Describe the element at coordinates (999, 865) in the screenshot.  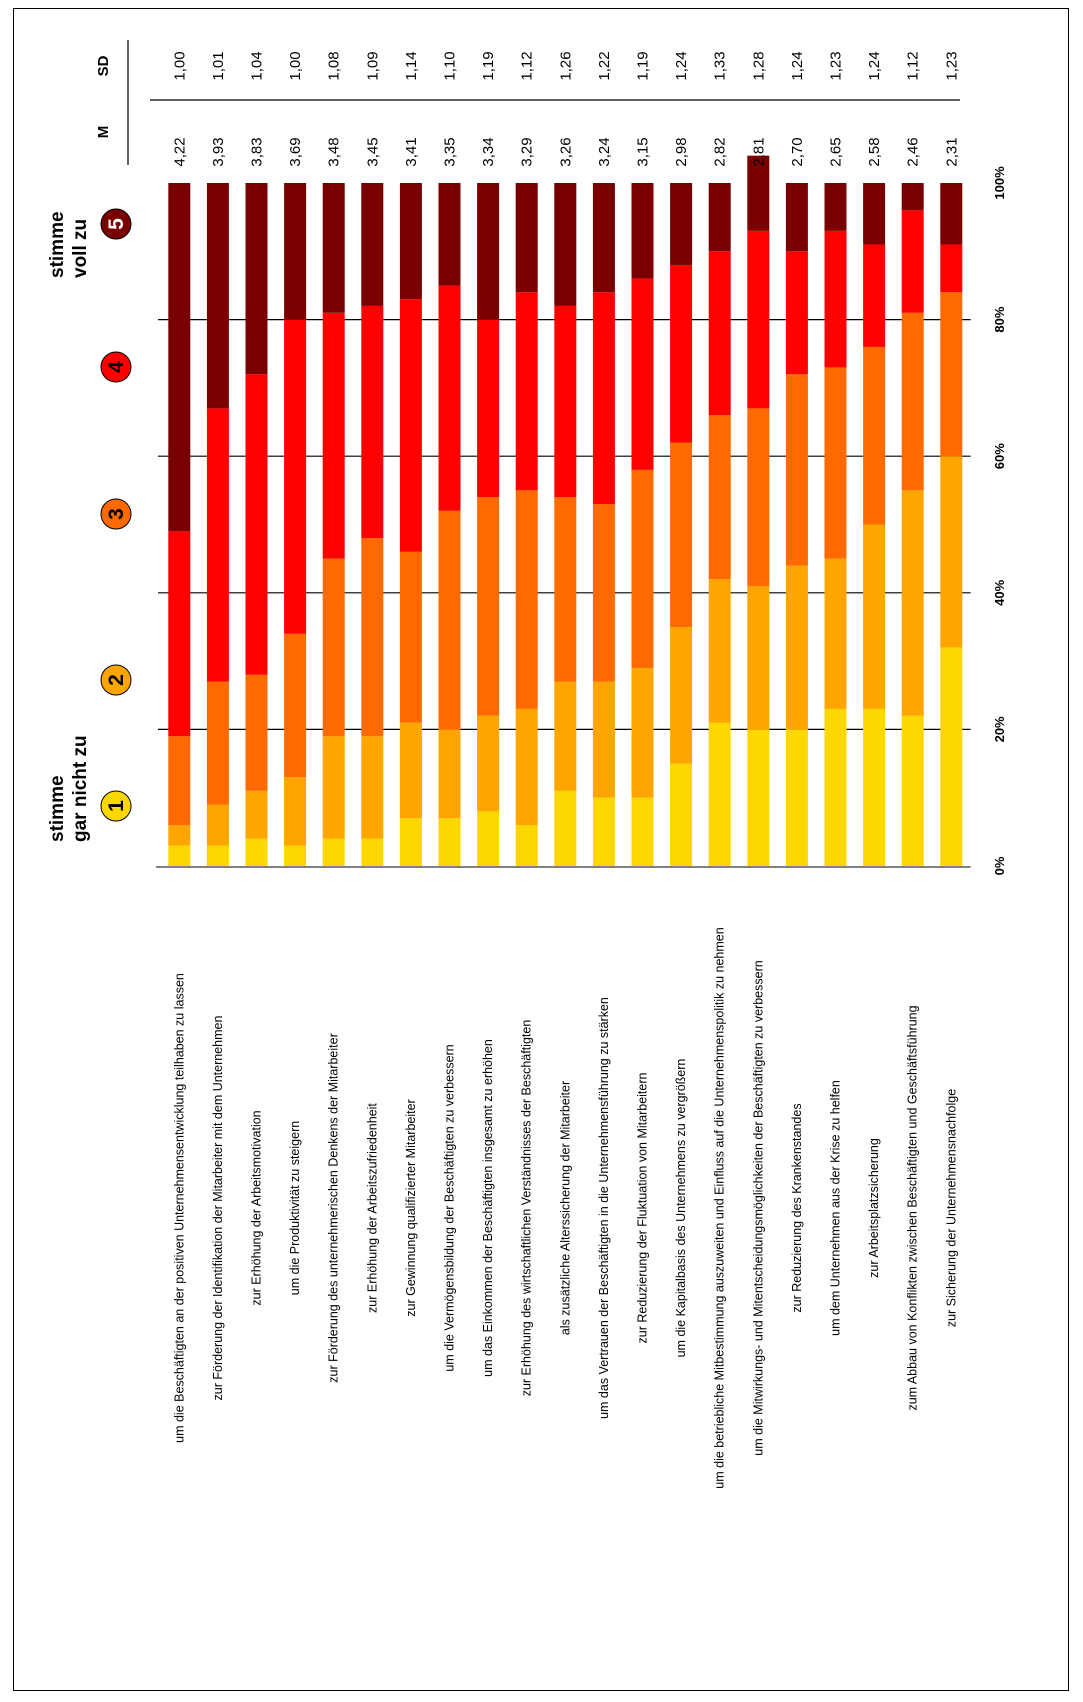
I see `tick-label: 0%` at that location.